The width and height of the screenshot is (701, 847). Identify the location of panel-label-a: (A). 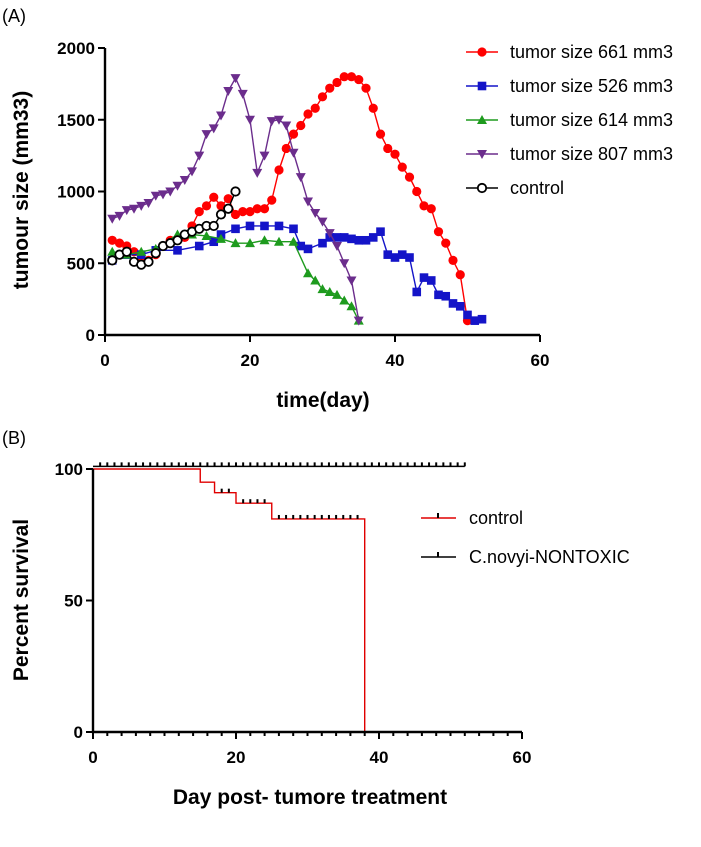
(14, 16).